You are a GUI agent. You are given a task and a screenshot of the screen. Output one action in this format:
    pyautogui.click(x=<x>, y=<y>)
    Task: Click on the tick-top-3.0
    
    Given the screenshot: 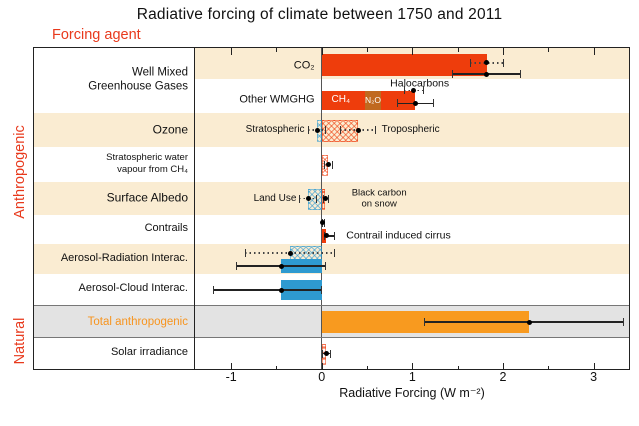 What is the action you would take?
    pyautogui.click(x=594, y=51)
    